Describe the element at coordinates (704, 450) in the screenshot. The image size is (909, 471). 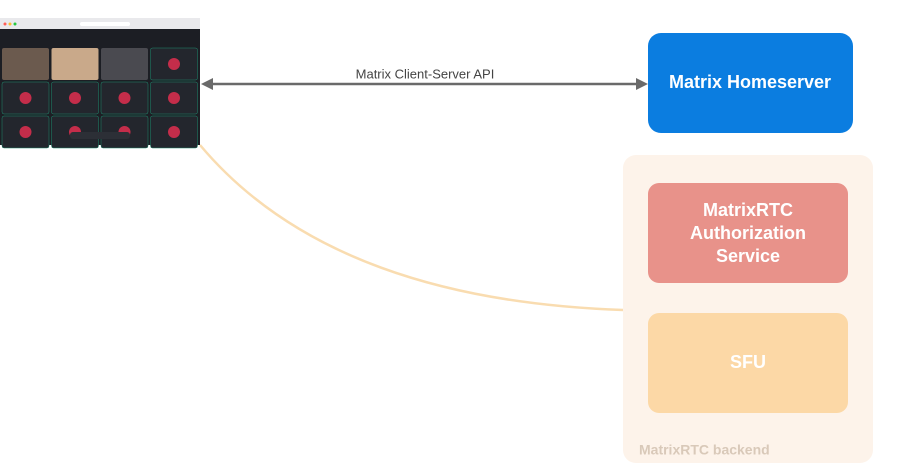
I see `group-label: MatrixRTC backend` at that location.